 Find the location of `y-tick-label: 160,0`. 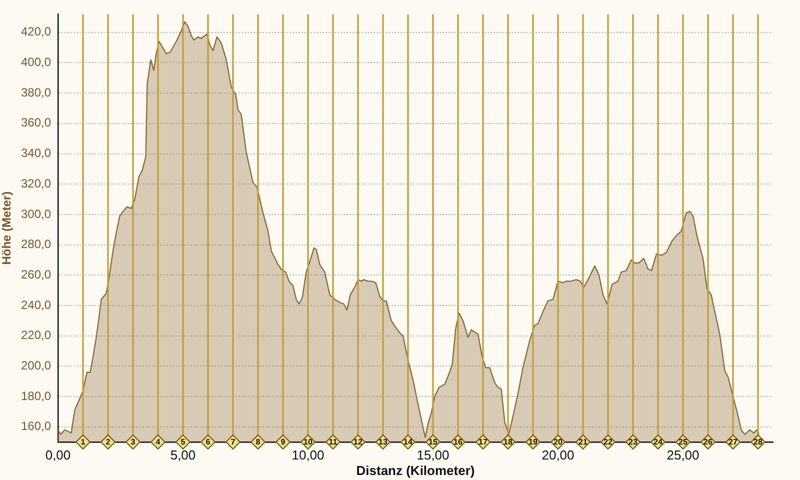

y-tick-label: 160,0 is located at coordinates (36, 426).